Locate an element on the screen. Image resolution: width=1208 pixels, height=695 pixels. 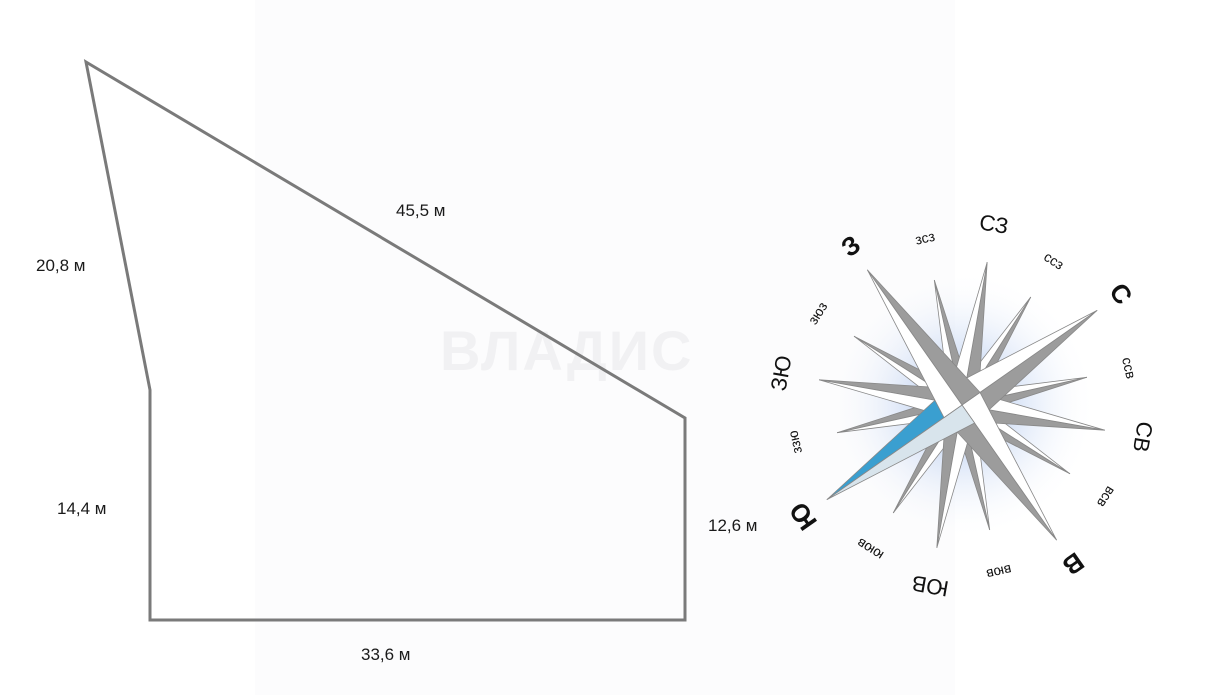
watermark-logo: ВЛАДИС is located at coordinates (567, 350).